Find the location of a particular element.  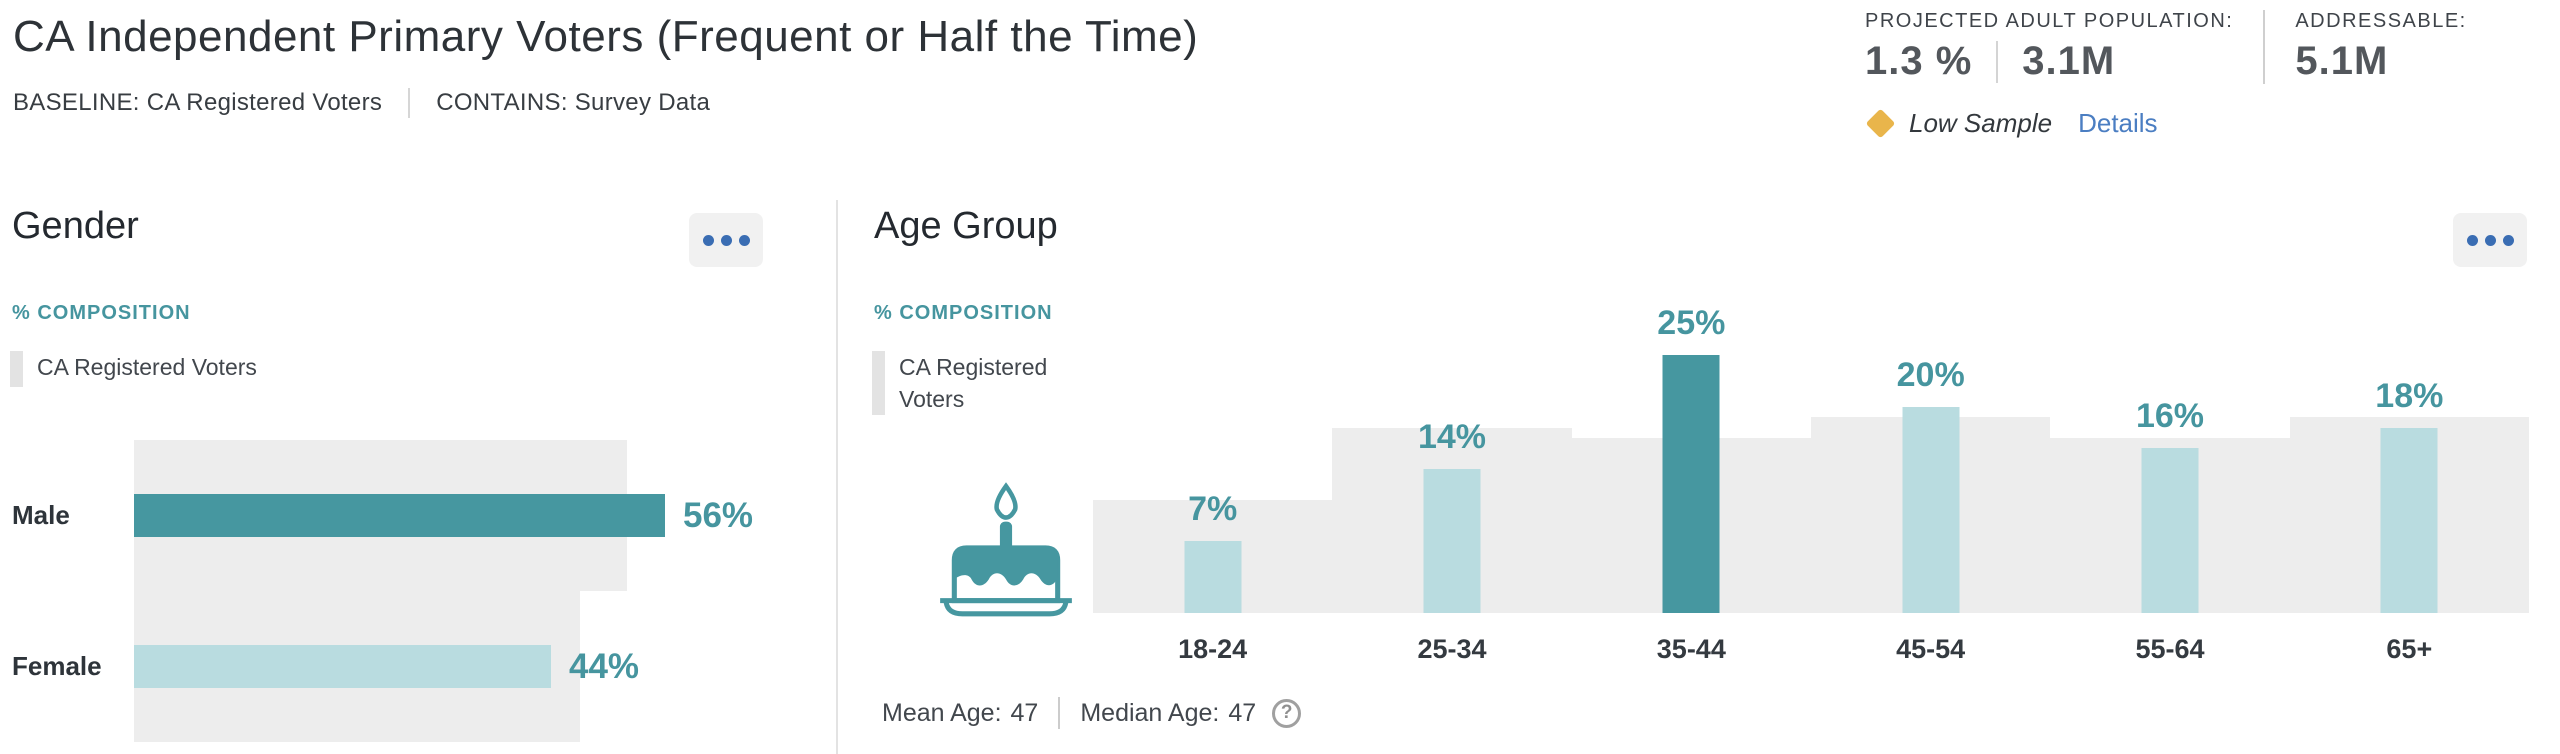

gender-bar-area: 56% is located at coordinates (448, 515).